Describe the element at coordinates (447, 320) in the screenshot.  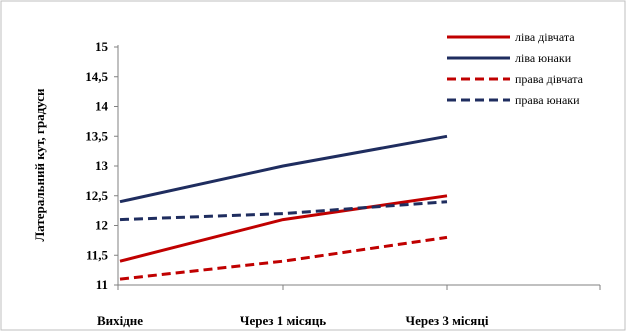
I see `x-tick-label: Через 3 місяці` at that location.